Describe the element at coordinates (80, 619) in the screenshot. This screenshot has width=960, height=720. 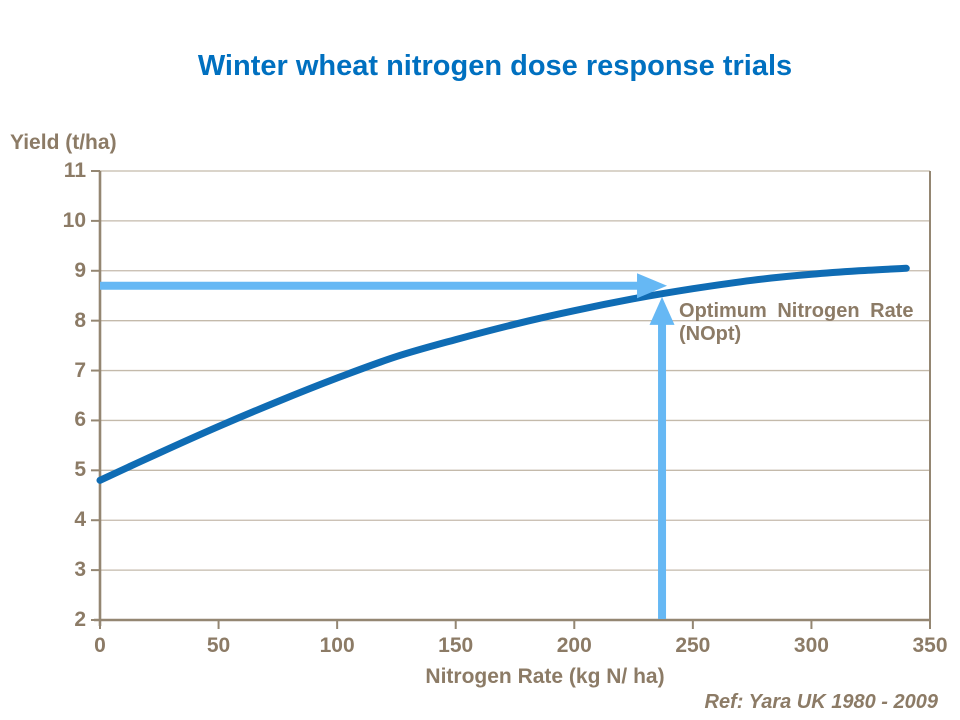
I see `y-tick-label: 2` at that location.